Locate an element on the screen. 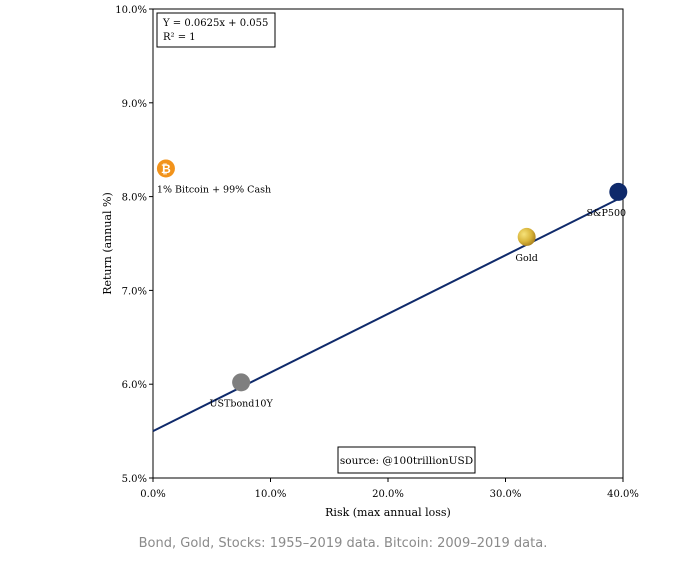 The image size is (686, 576). bitcoin-icon is located at coordinates (165, 168).